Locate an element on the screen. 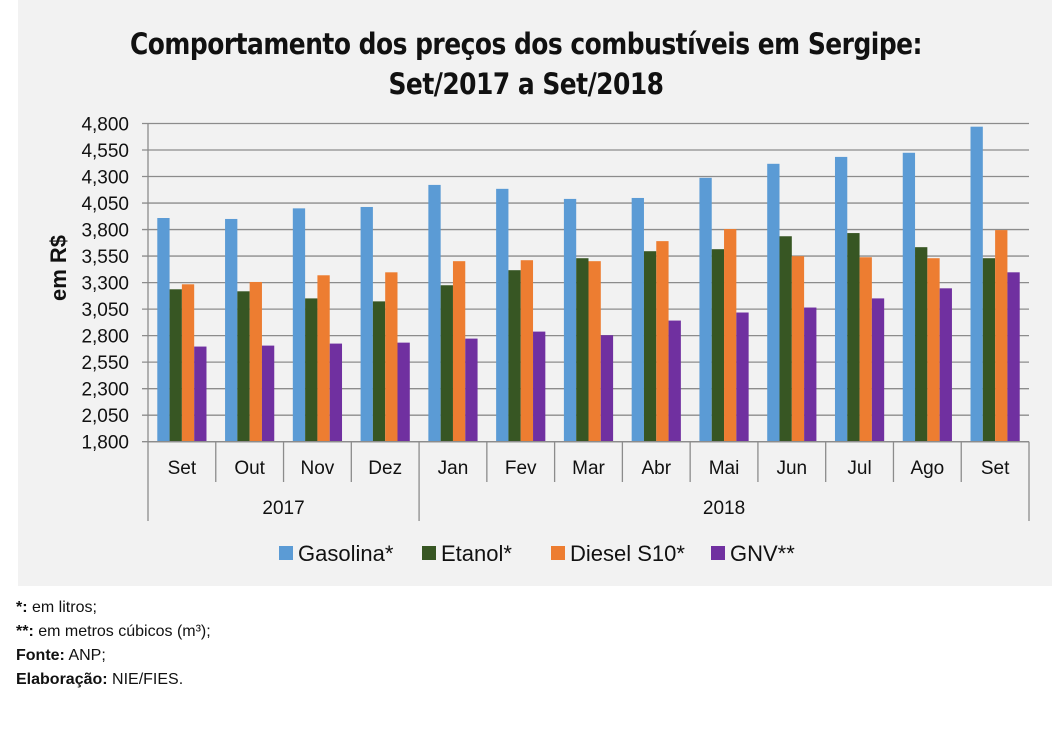 Image resolution: width=1052 pixels, height=729 pixels. footnote-key: Elaboração: is located at coordinates (62, 679).